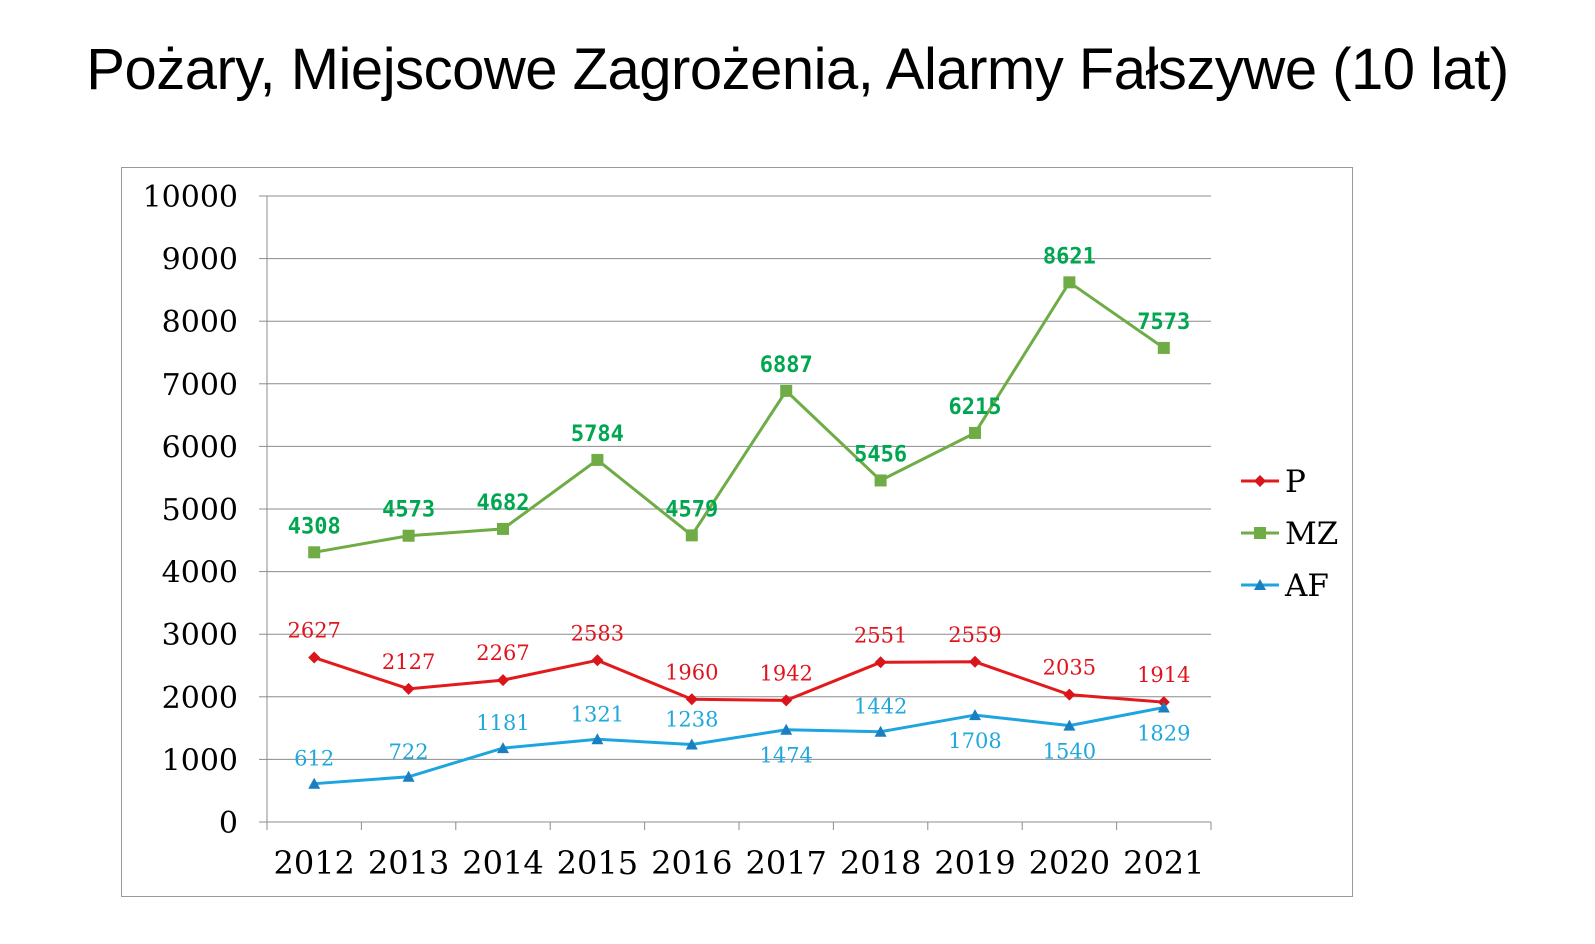 The image size is (1595, 944). What do you see at coordinates (1260, 584) in the screenshot?
I see `legend-marker-af` at bounding box center [1260, 584].